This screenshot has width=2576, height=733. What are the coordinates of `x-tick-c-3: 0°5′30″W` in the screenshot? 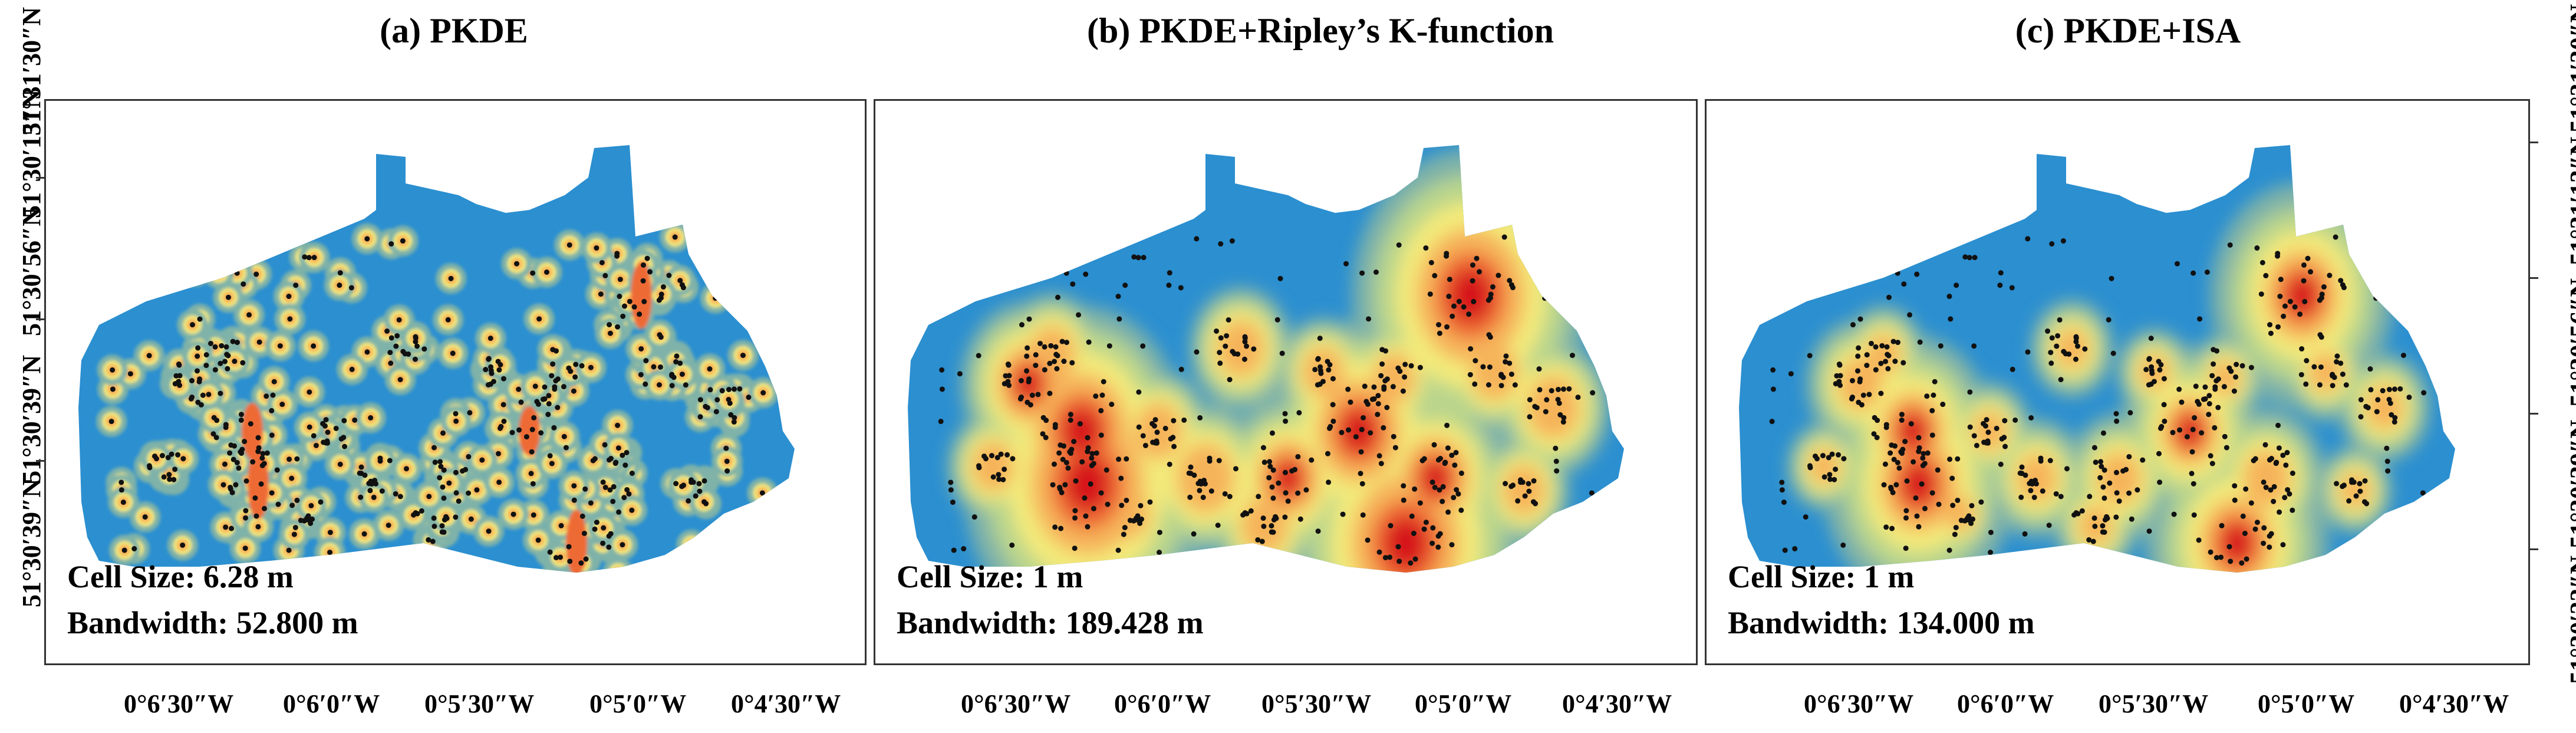 It's located at (2154, 703).